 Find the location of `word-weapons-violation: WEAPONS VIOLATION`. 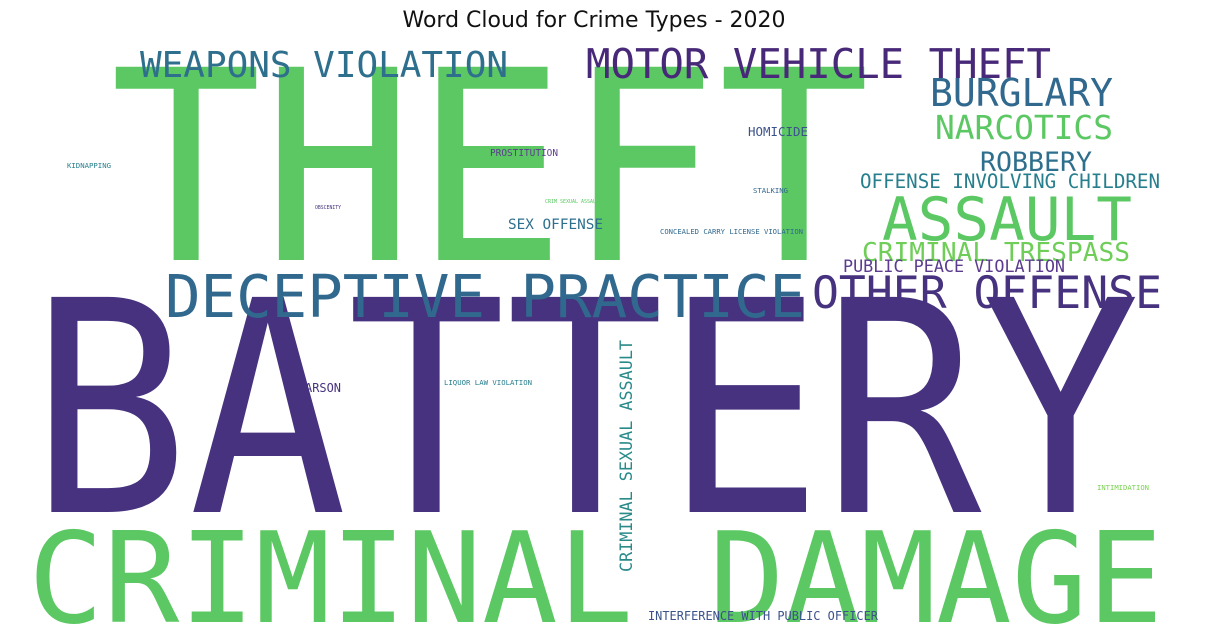

word-weapons-violation: WEAPONS VIOLATION is located at coordinates (324, 65).